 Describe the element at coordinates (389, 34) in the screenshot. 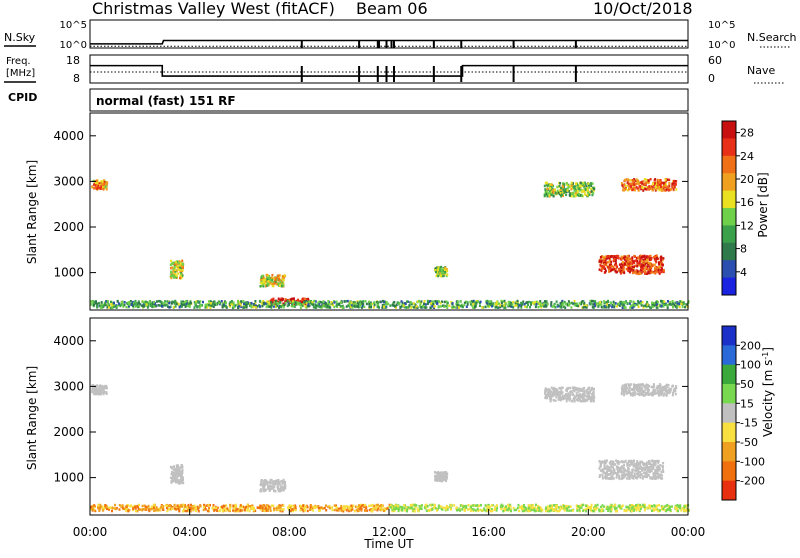

I see `noise-panel` at that location.